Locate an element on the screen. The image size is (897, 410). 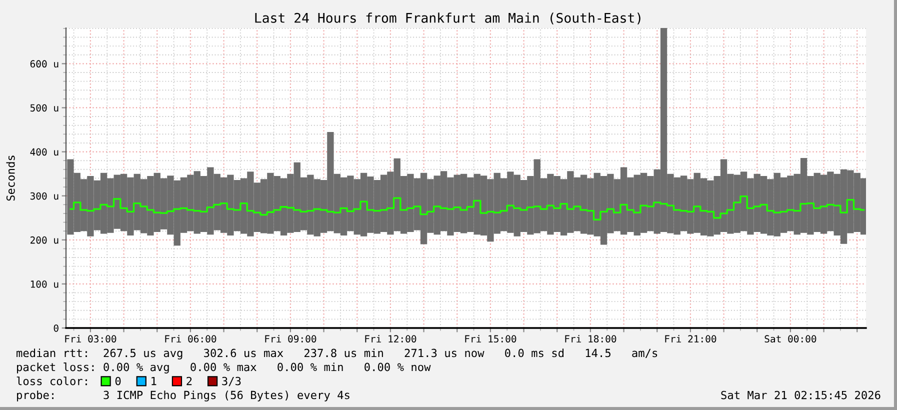
text: Sat Mar 21 02:15:45 2026 is located at coordinates (800, 395).